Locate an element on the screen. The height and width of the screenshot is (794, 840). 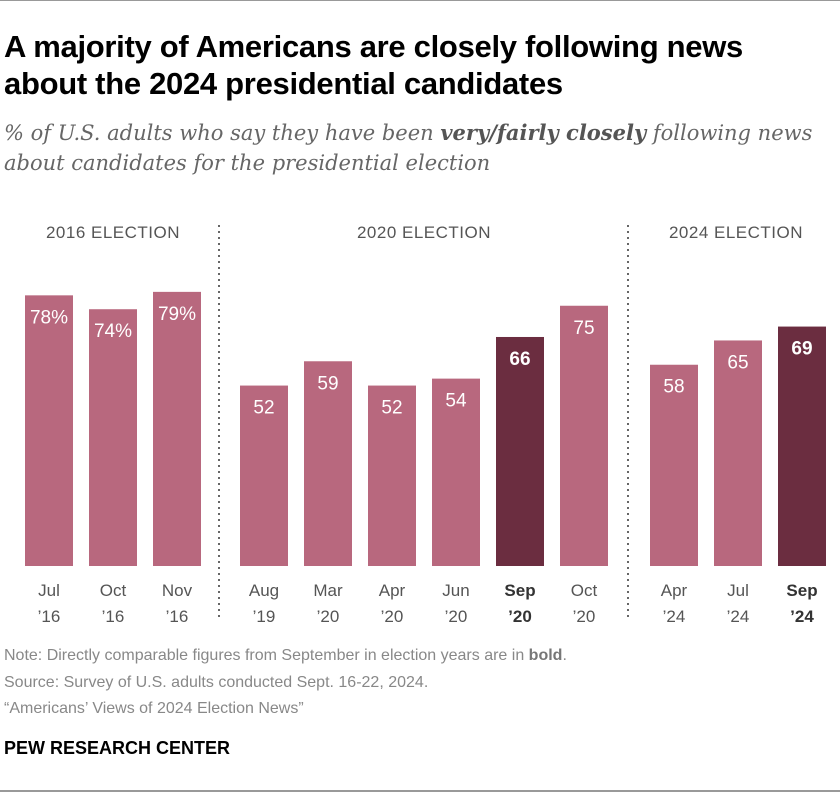
data-label: 69 is located at coordinates (801, 349).